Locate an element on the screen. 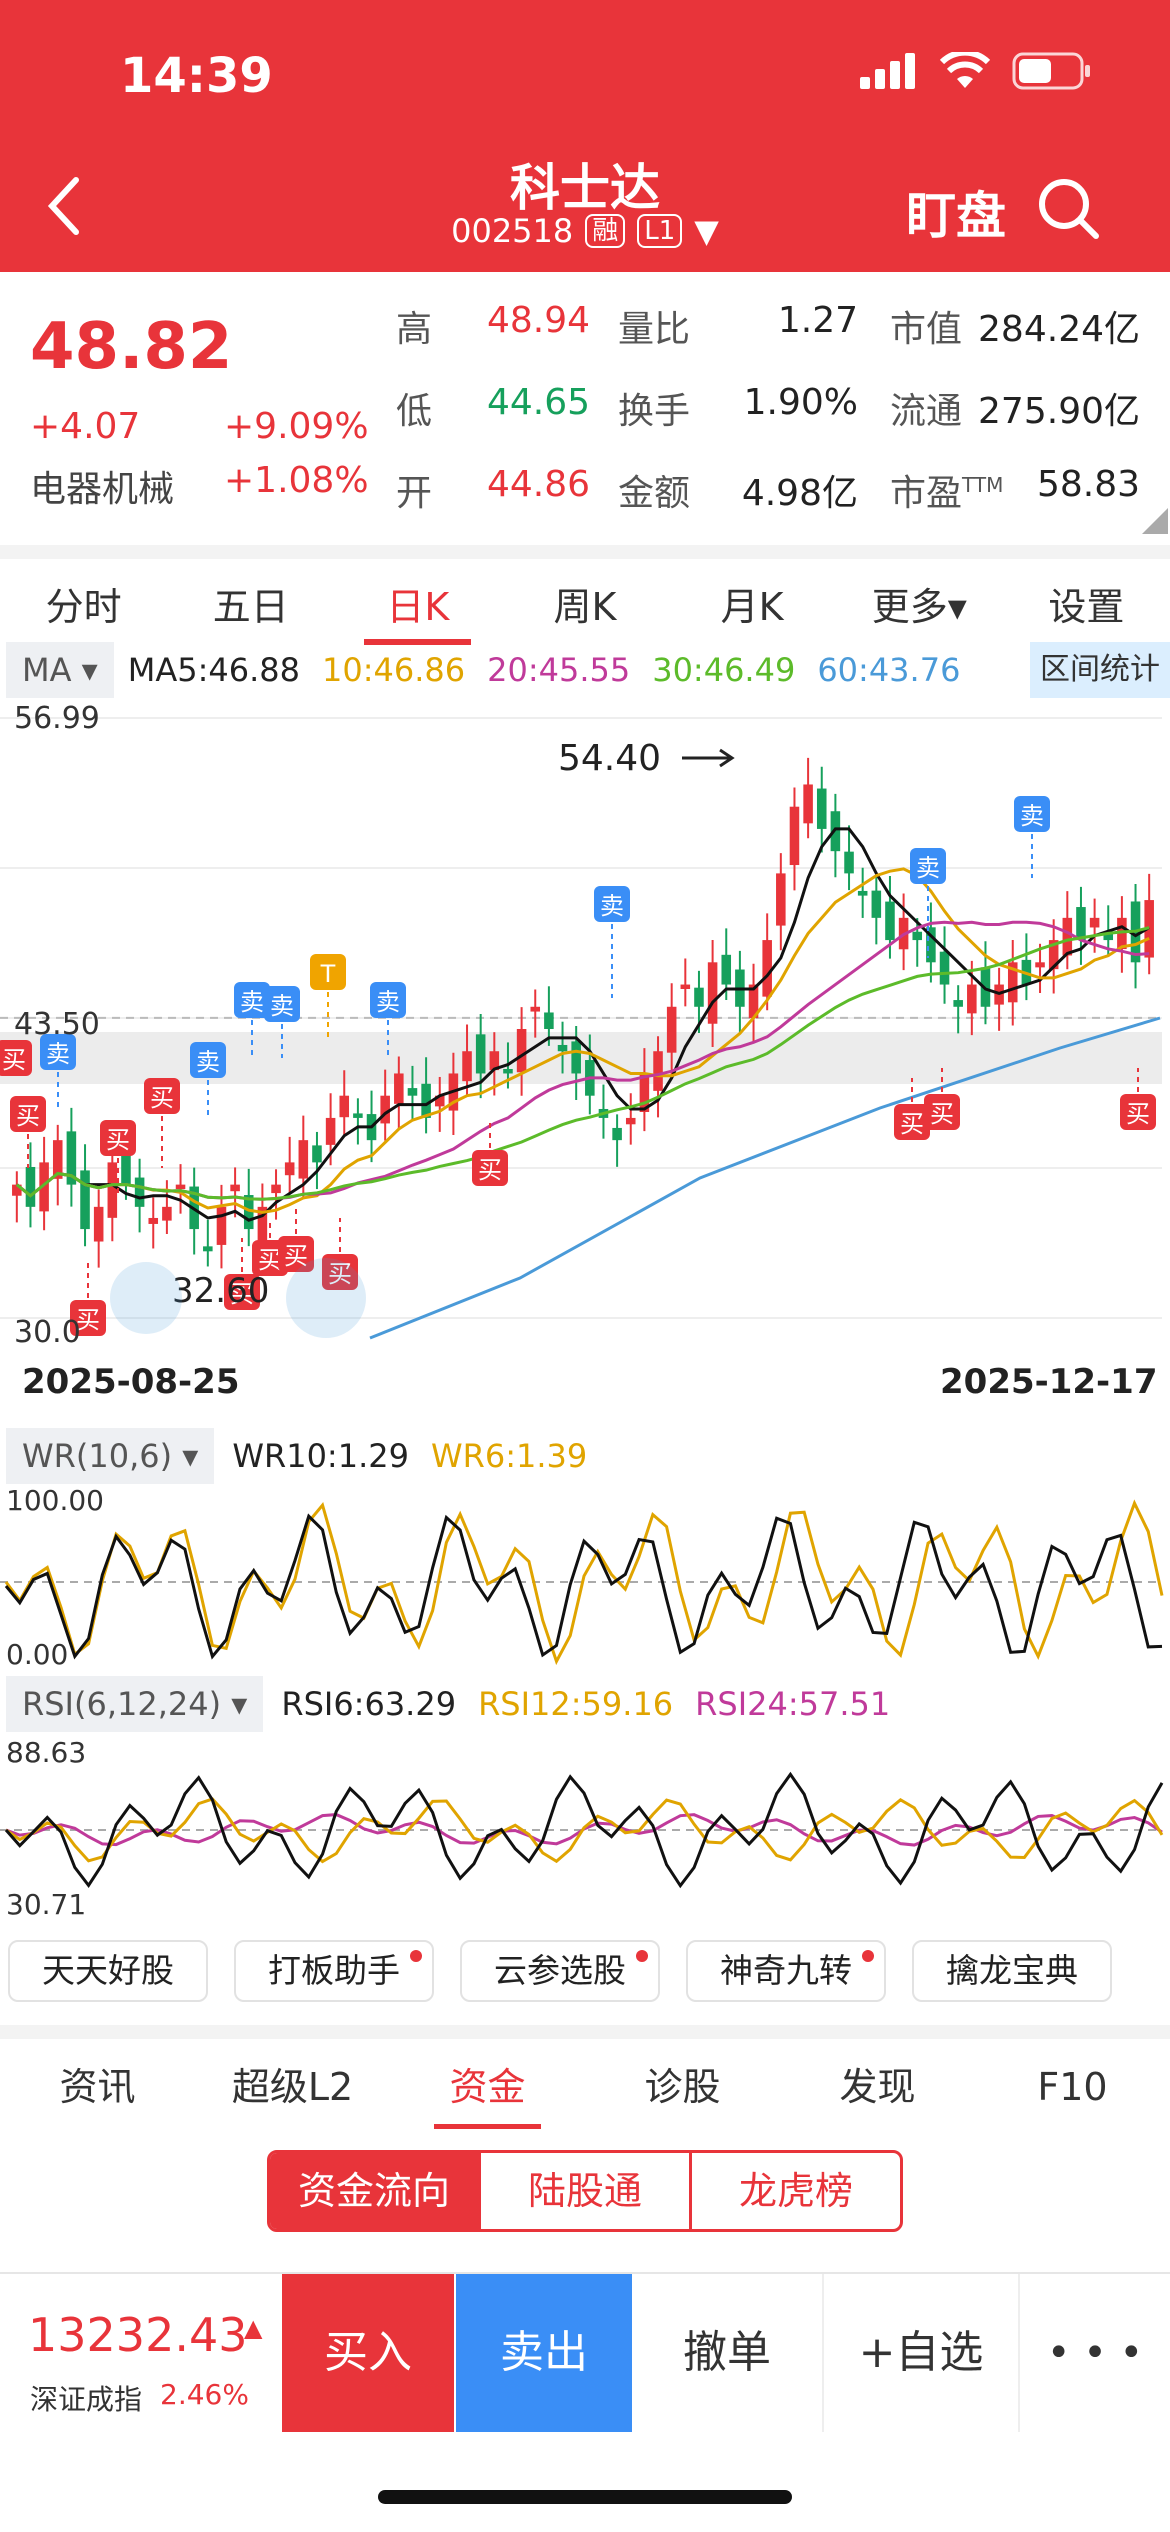  info-tab: 诊股 is located at coordinates (682, 2087).